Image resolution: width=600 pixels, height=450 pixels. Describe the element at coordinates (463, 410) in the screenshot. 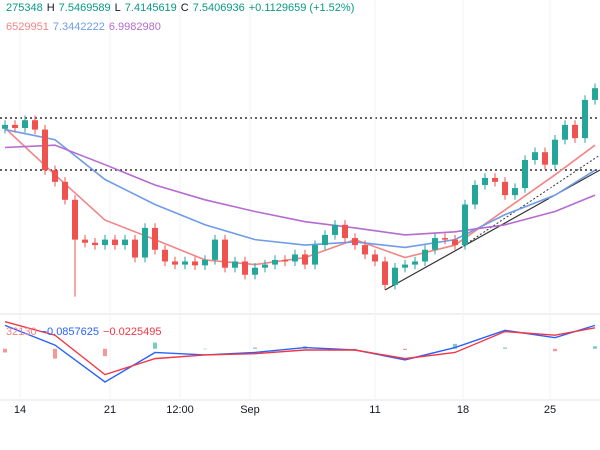

I see `x-tick-label: 18` at that location.